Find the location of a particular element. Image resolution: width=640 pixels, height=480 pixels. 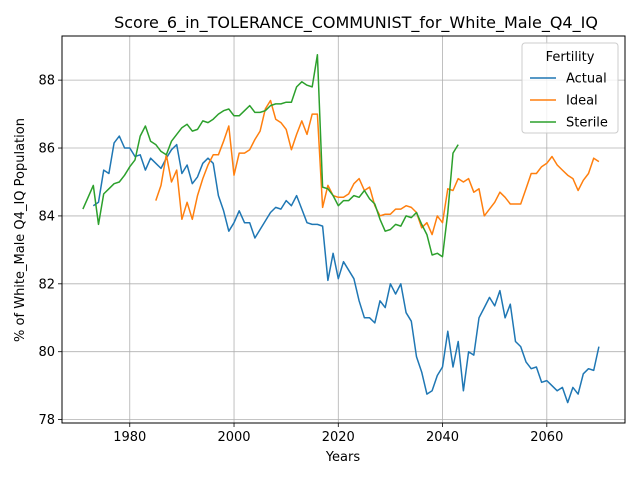

x-tick-label: 1980 is located at coordinates (129, 437).